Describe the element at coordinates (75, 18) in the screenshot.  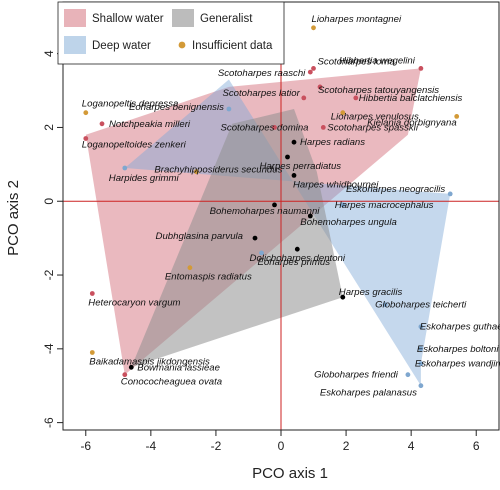
I see `legend-swatch-shallow` at that location.